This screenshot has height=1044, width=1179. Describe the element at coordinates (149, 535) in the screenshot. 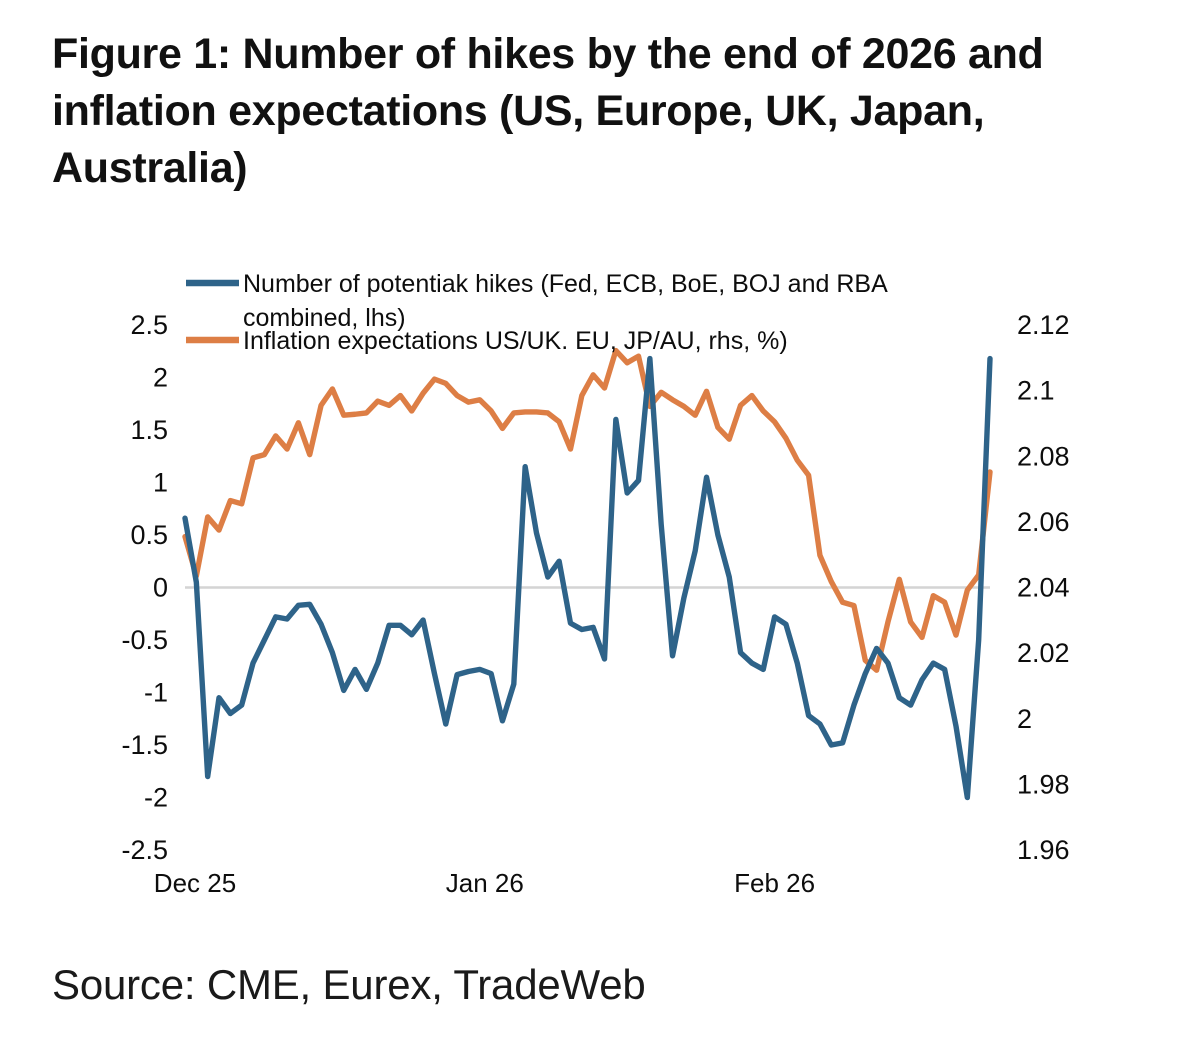

I see `left-axis-tick-label: 0.5` at that location.